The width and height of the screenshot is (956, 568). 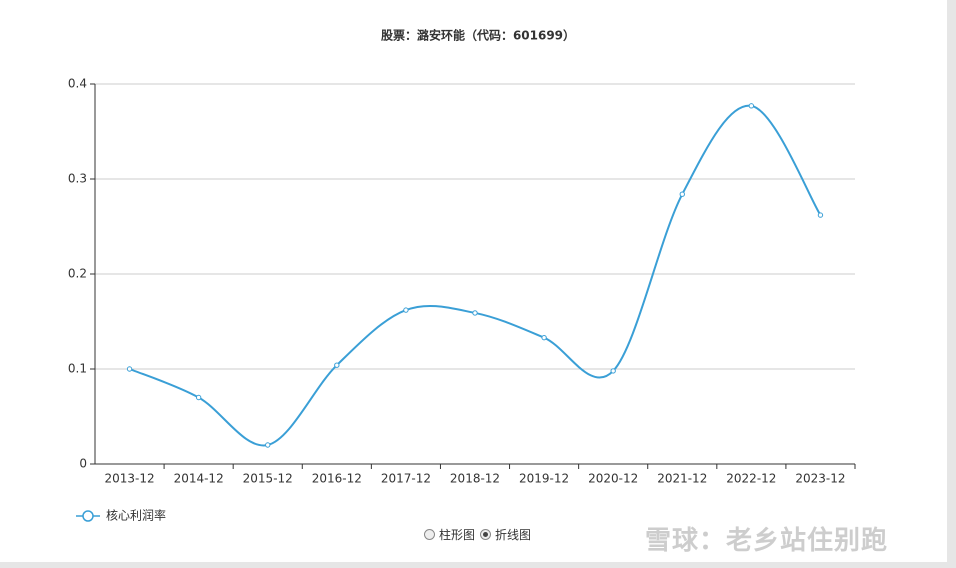 I want to click on x-tick-label: 2018-12, so click(x=475, y=479).